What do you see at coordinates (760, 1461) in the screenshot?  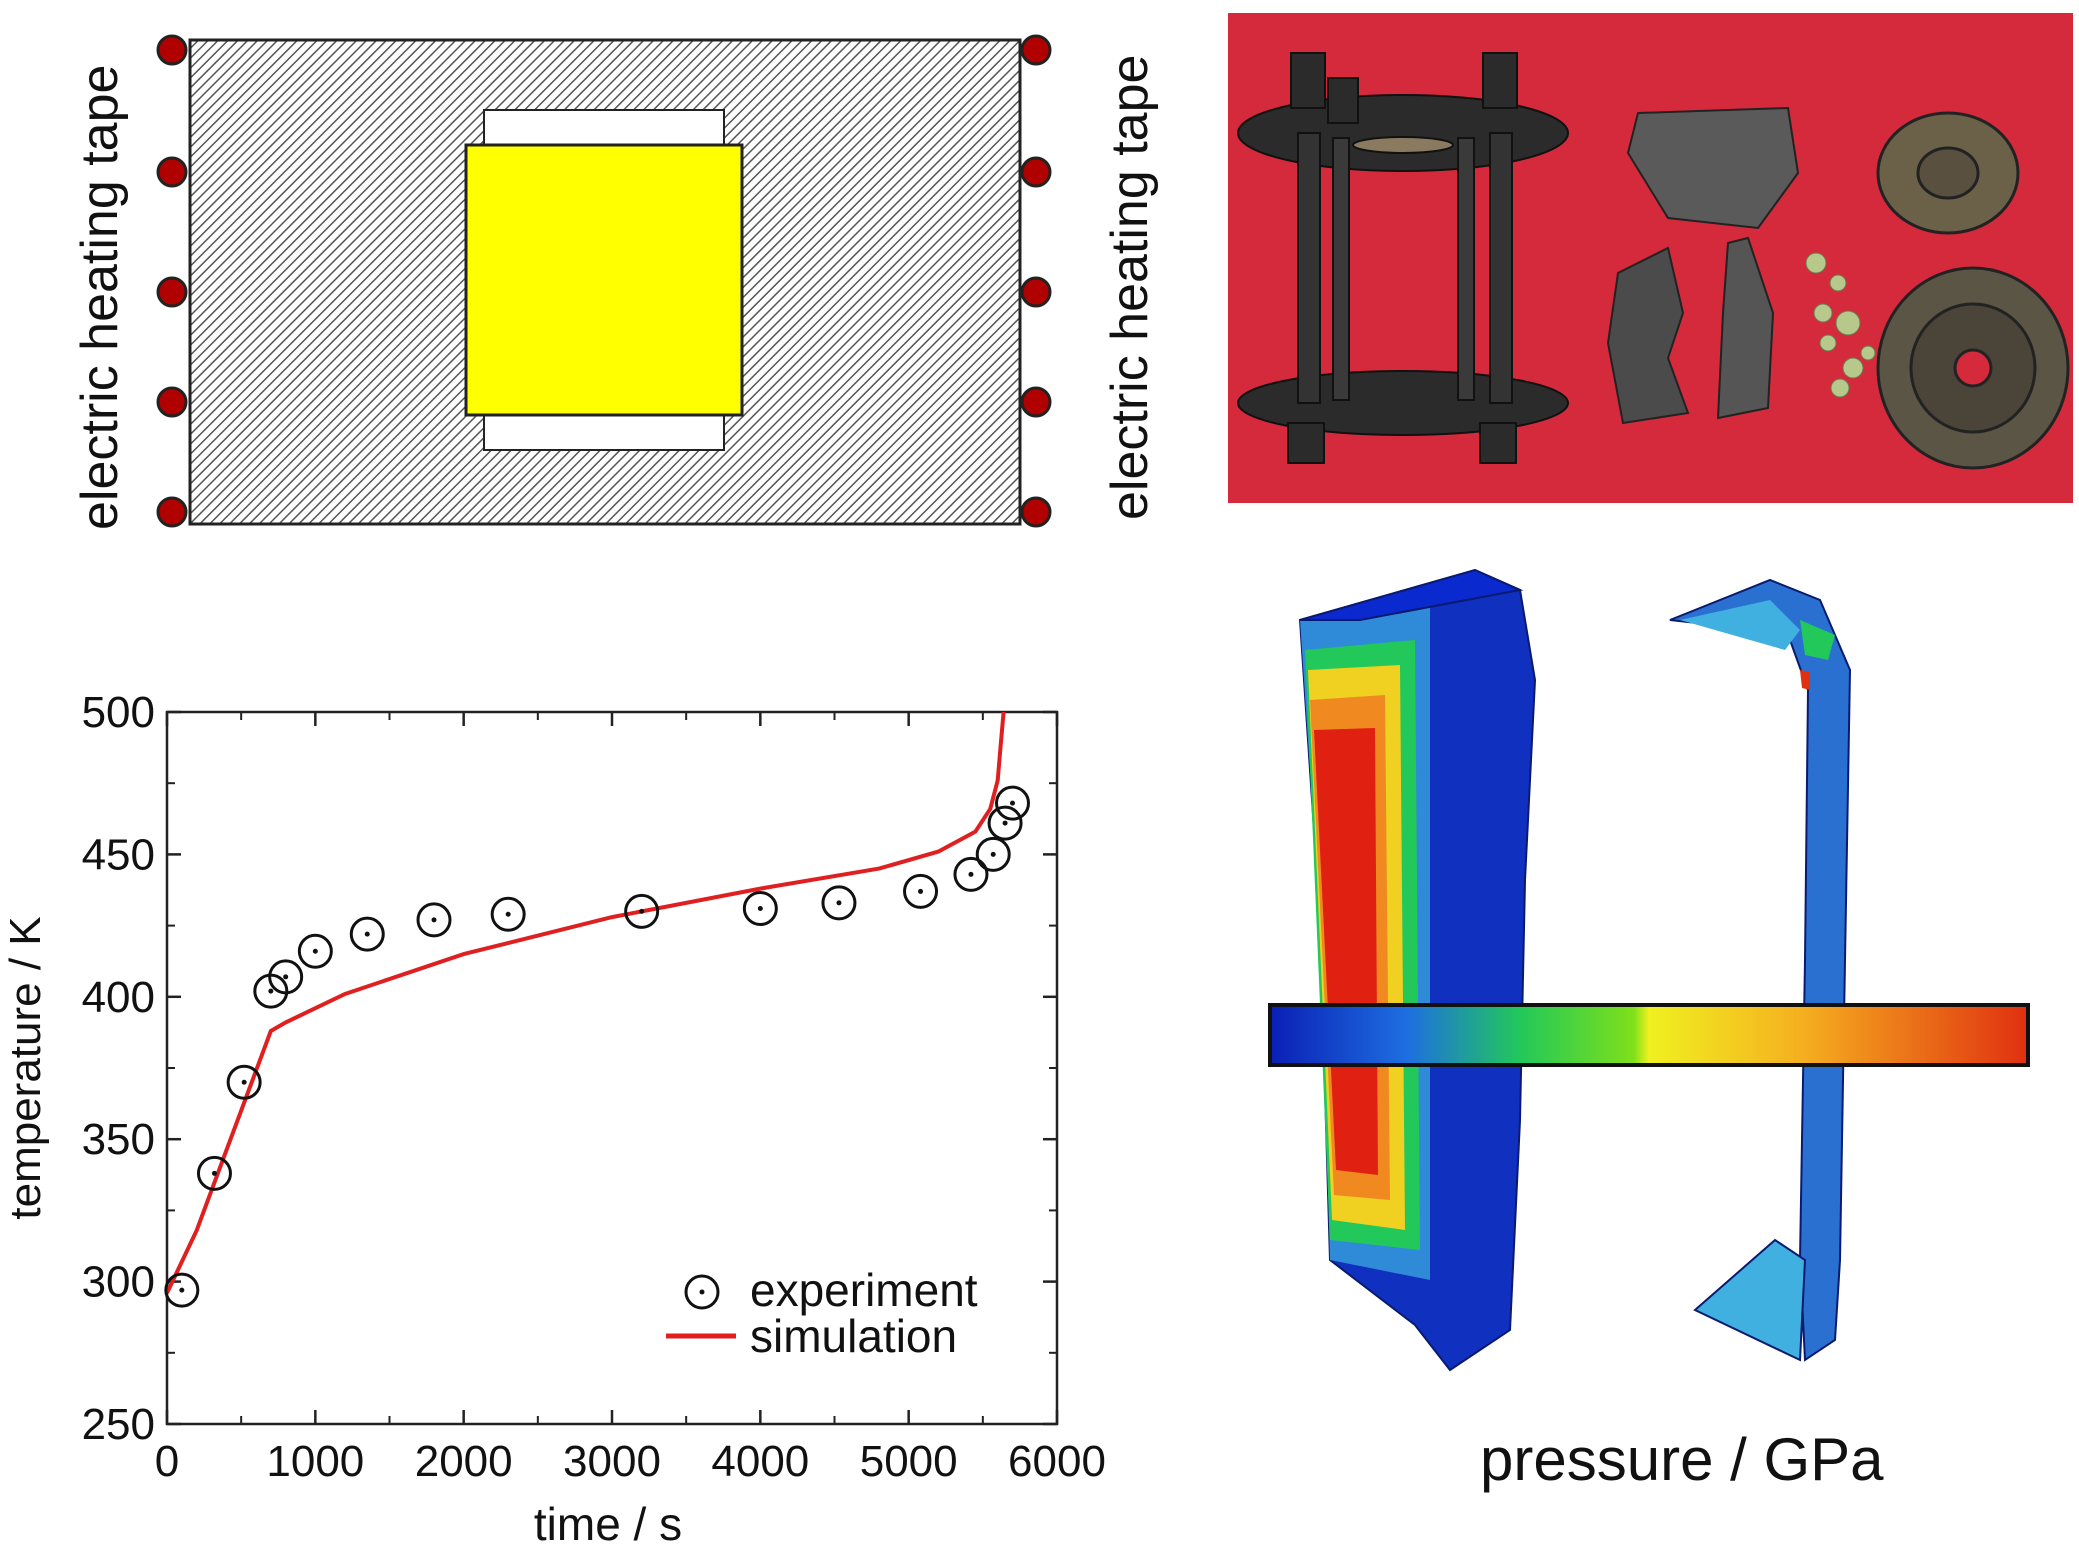 I see `x-tick-label: 4000` at bounding box center [760, 1461].